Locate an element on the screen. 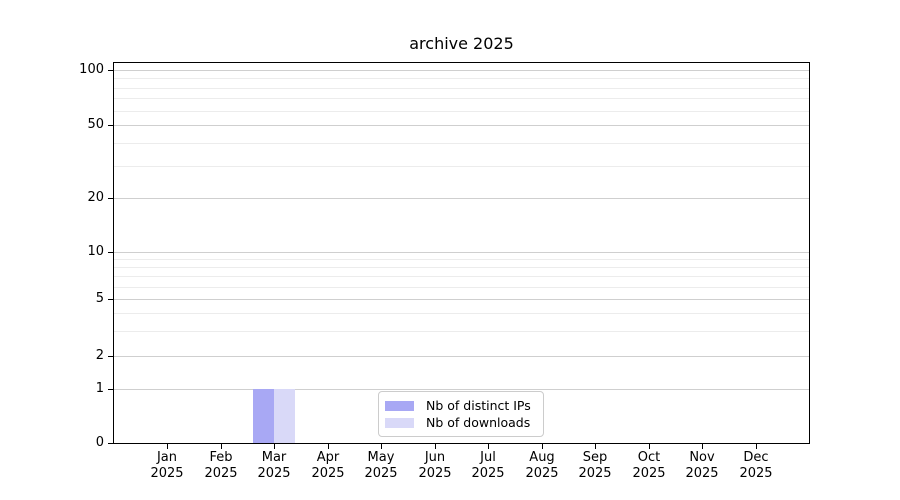 This screenshot has width=900, height=500. y-tick-label: 5 is located at coordinates (99, 298).